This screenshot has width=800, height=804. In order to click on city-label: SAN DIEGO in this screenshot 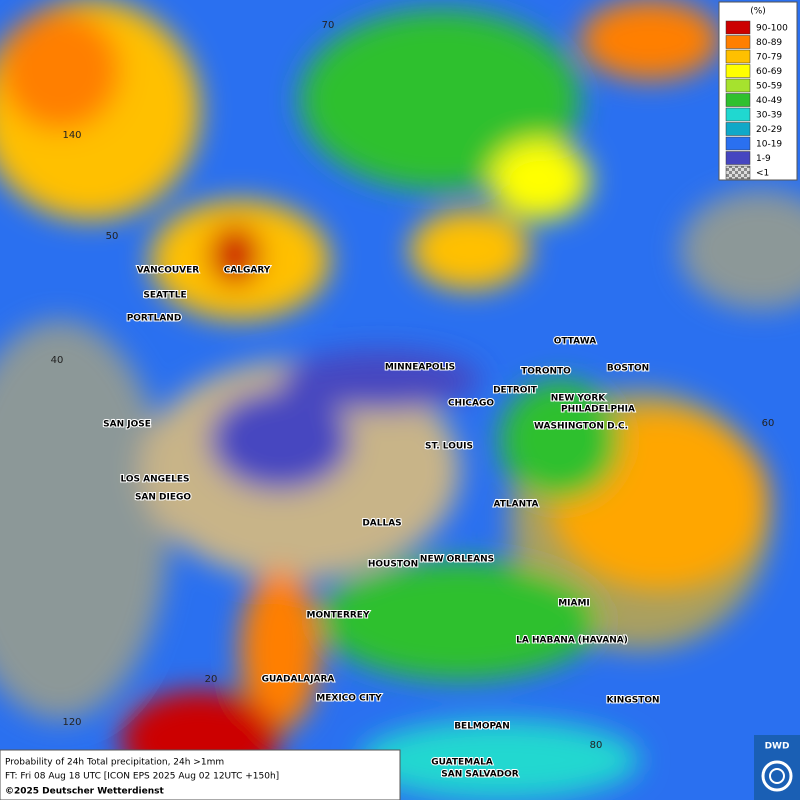, I will do `click(163, 498)`.